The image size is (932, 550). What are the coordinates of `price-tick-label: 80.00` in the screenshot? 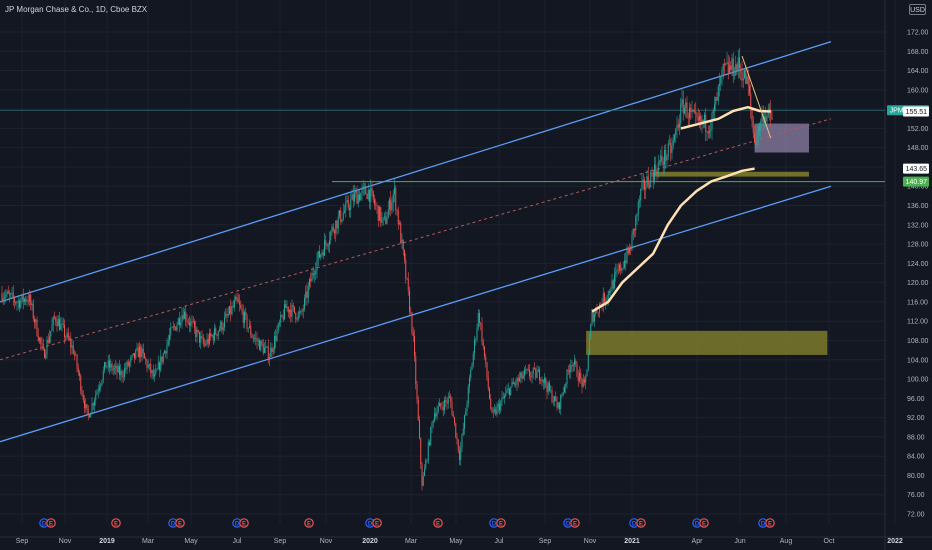 It's located at (916, 476).